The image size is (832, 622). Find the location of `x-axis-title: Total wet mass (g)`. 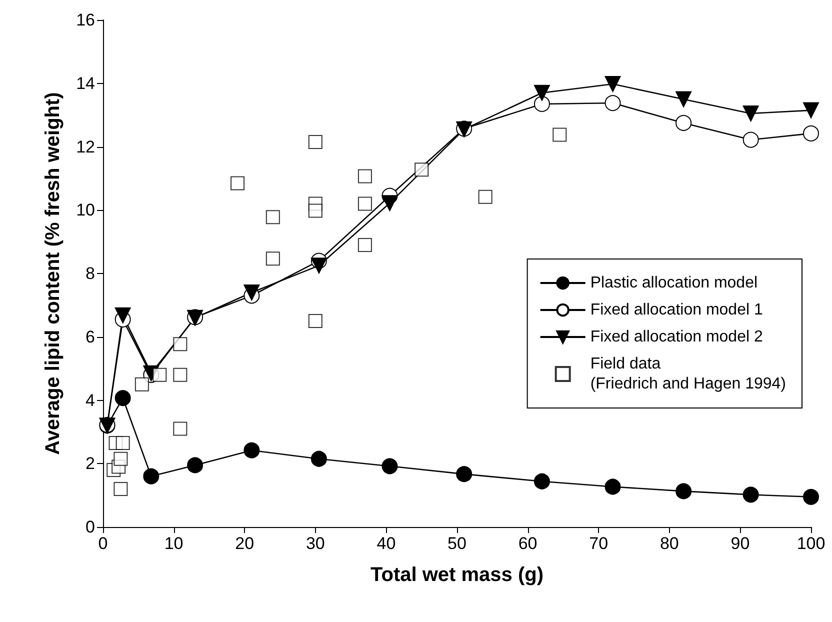

x-axis-title: Total wet mass (g) is located at coordinates (457, 575).